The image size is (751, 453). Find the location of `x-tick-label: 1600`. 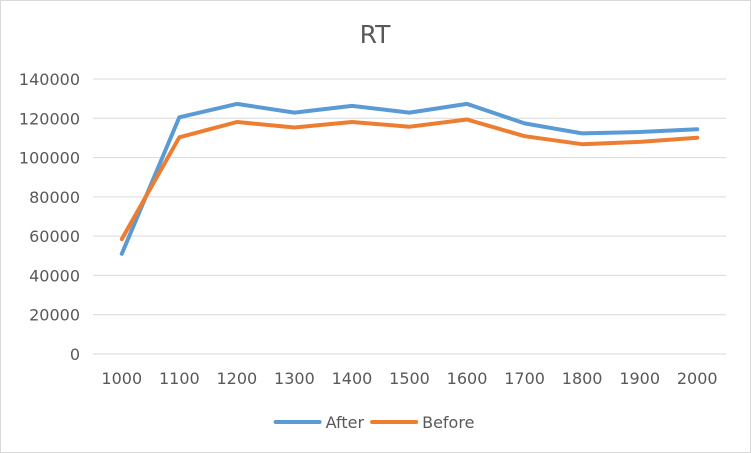

x-tick-label: 1600 is located at coordinates (467, 378).